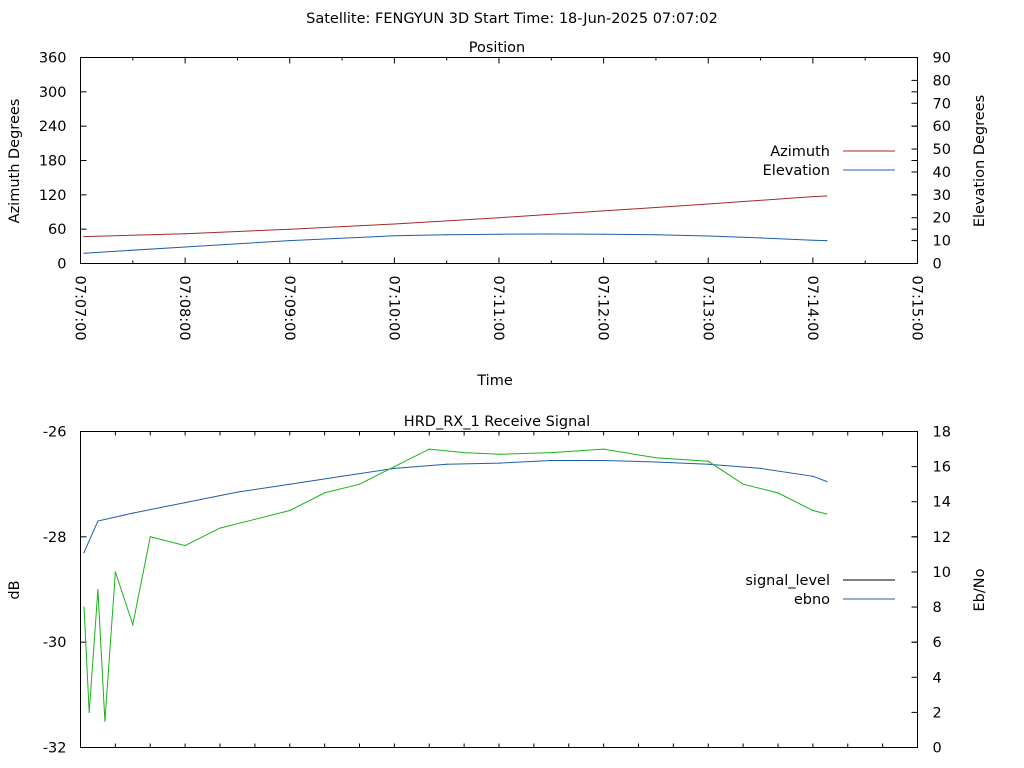 This screenshot has width=1024, height=768. What do you see at coordinates (497, 422) in the screenshot?
I see `signal-chart-title: HRD_RX_1 Receive Signal` at bounding box center [497, 422].